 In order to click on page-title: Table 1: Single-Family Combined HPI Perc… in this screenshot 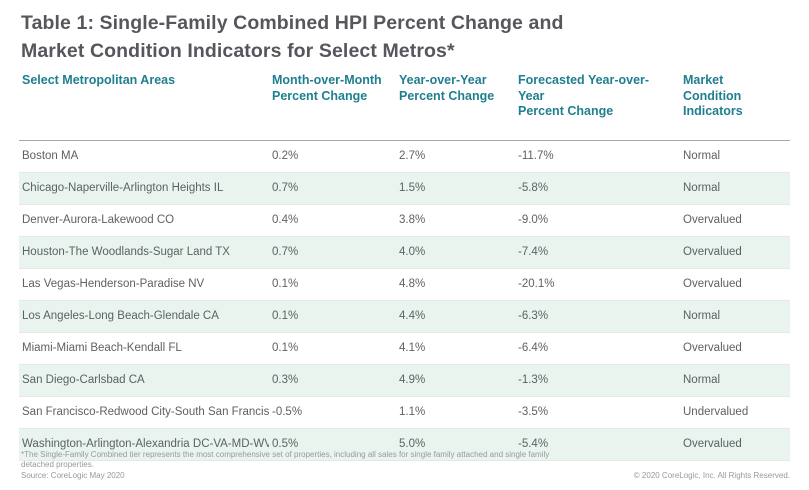, I will do `click(404, 32)`.